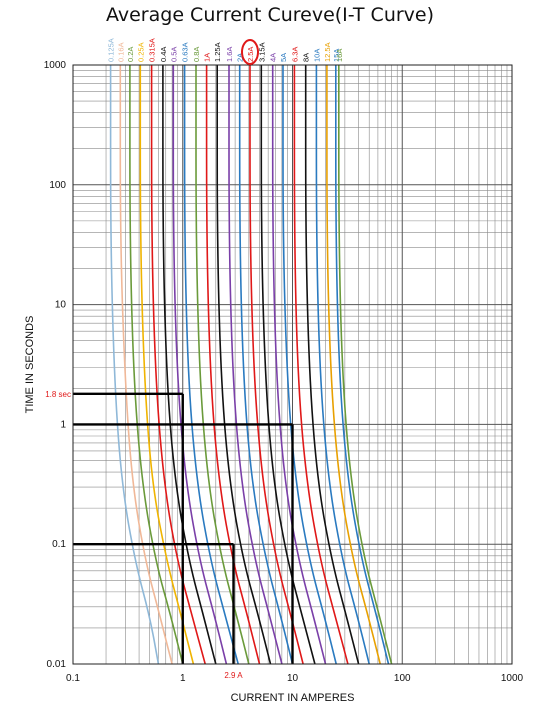 The width and height of the screenshot is (540, 711). I want to click on series-label: 10A, so click(316, 55).